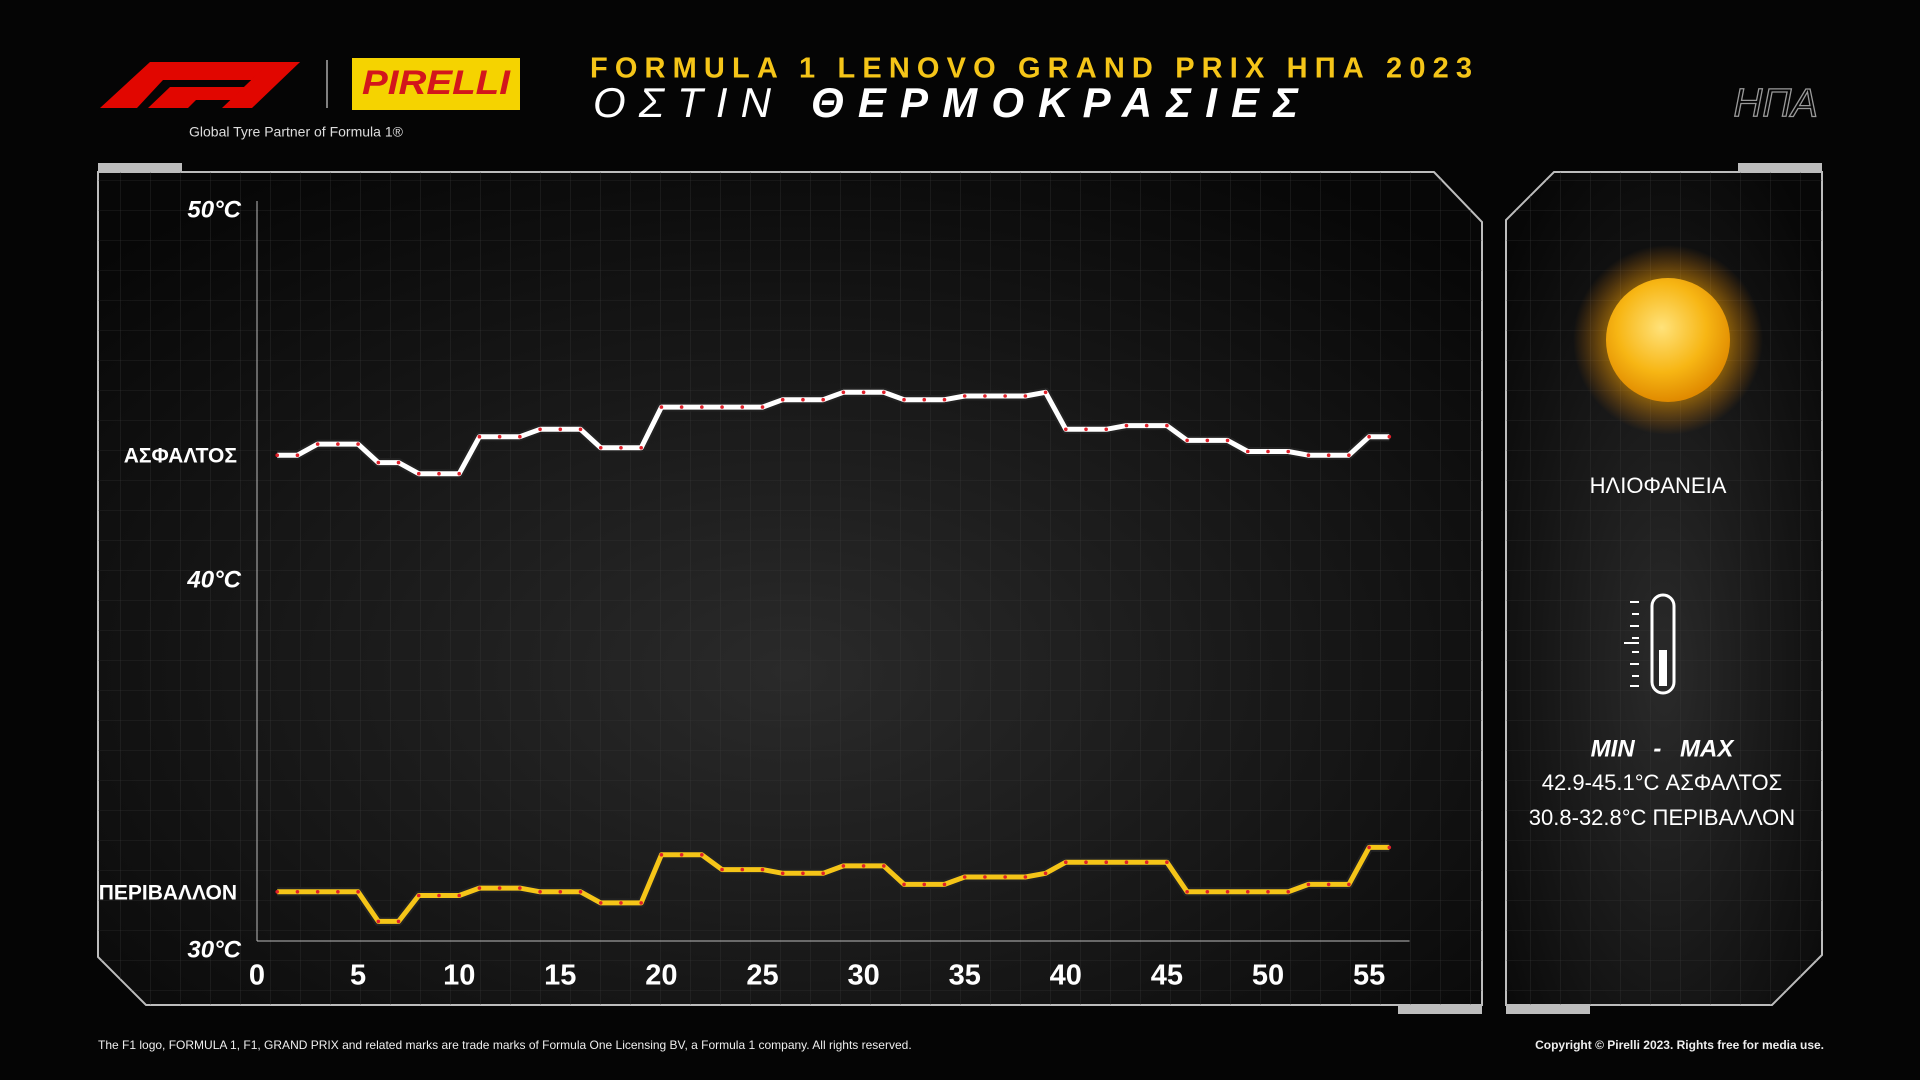  I want to click on tagline: Global Tyre Partner of Formula 1®, so click(296, 132).